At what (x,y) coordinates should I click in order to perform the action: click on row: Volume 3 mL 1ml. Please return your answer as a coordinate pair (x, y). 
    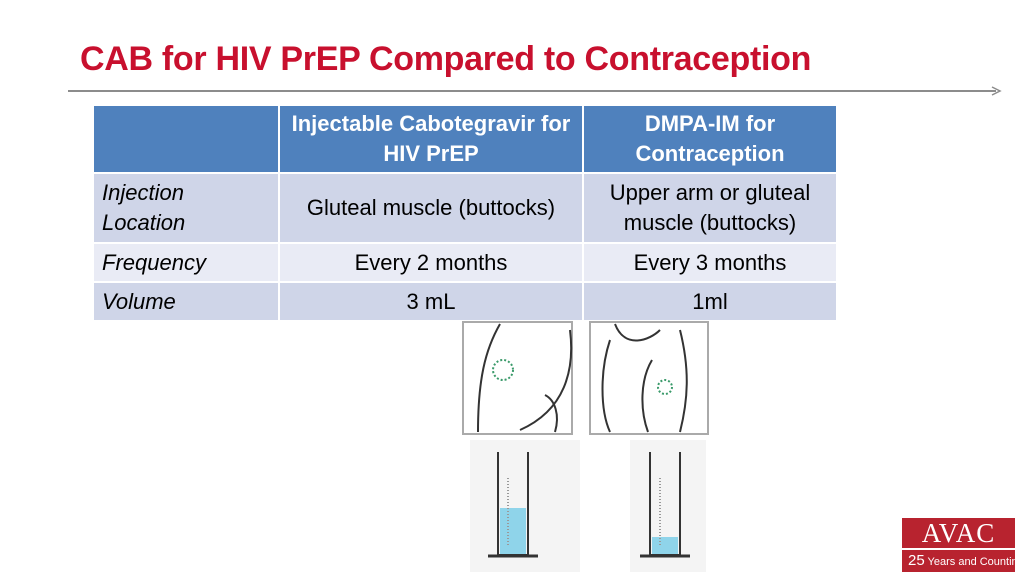
    Looking at the image, I should click on (465, 301).